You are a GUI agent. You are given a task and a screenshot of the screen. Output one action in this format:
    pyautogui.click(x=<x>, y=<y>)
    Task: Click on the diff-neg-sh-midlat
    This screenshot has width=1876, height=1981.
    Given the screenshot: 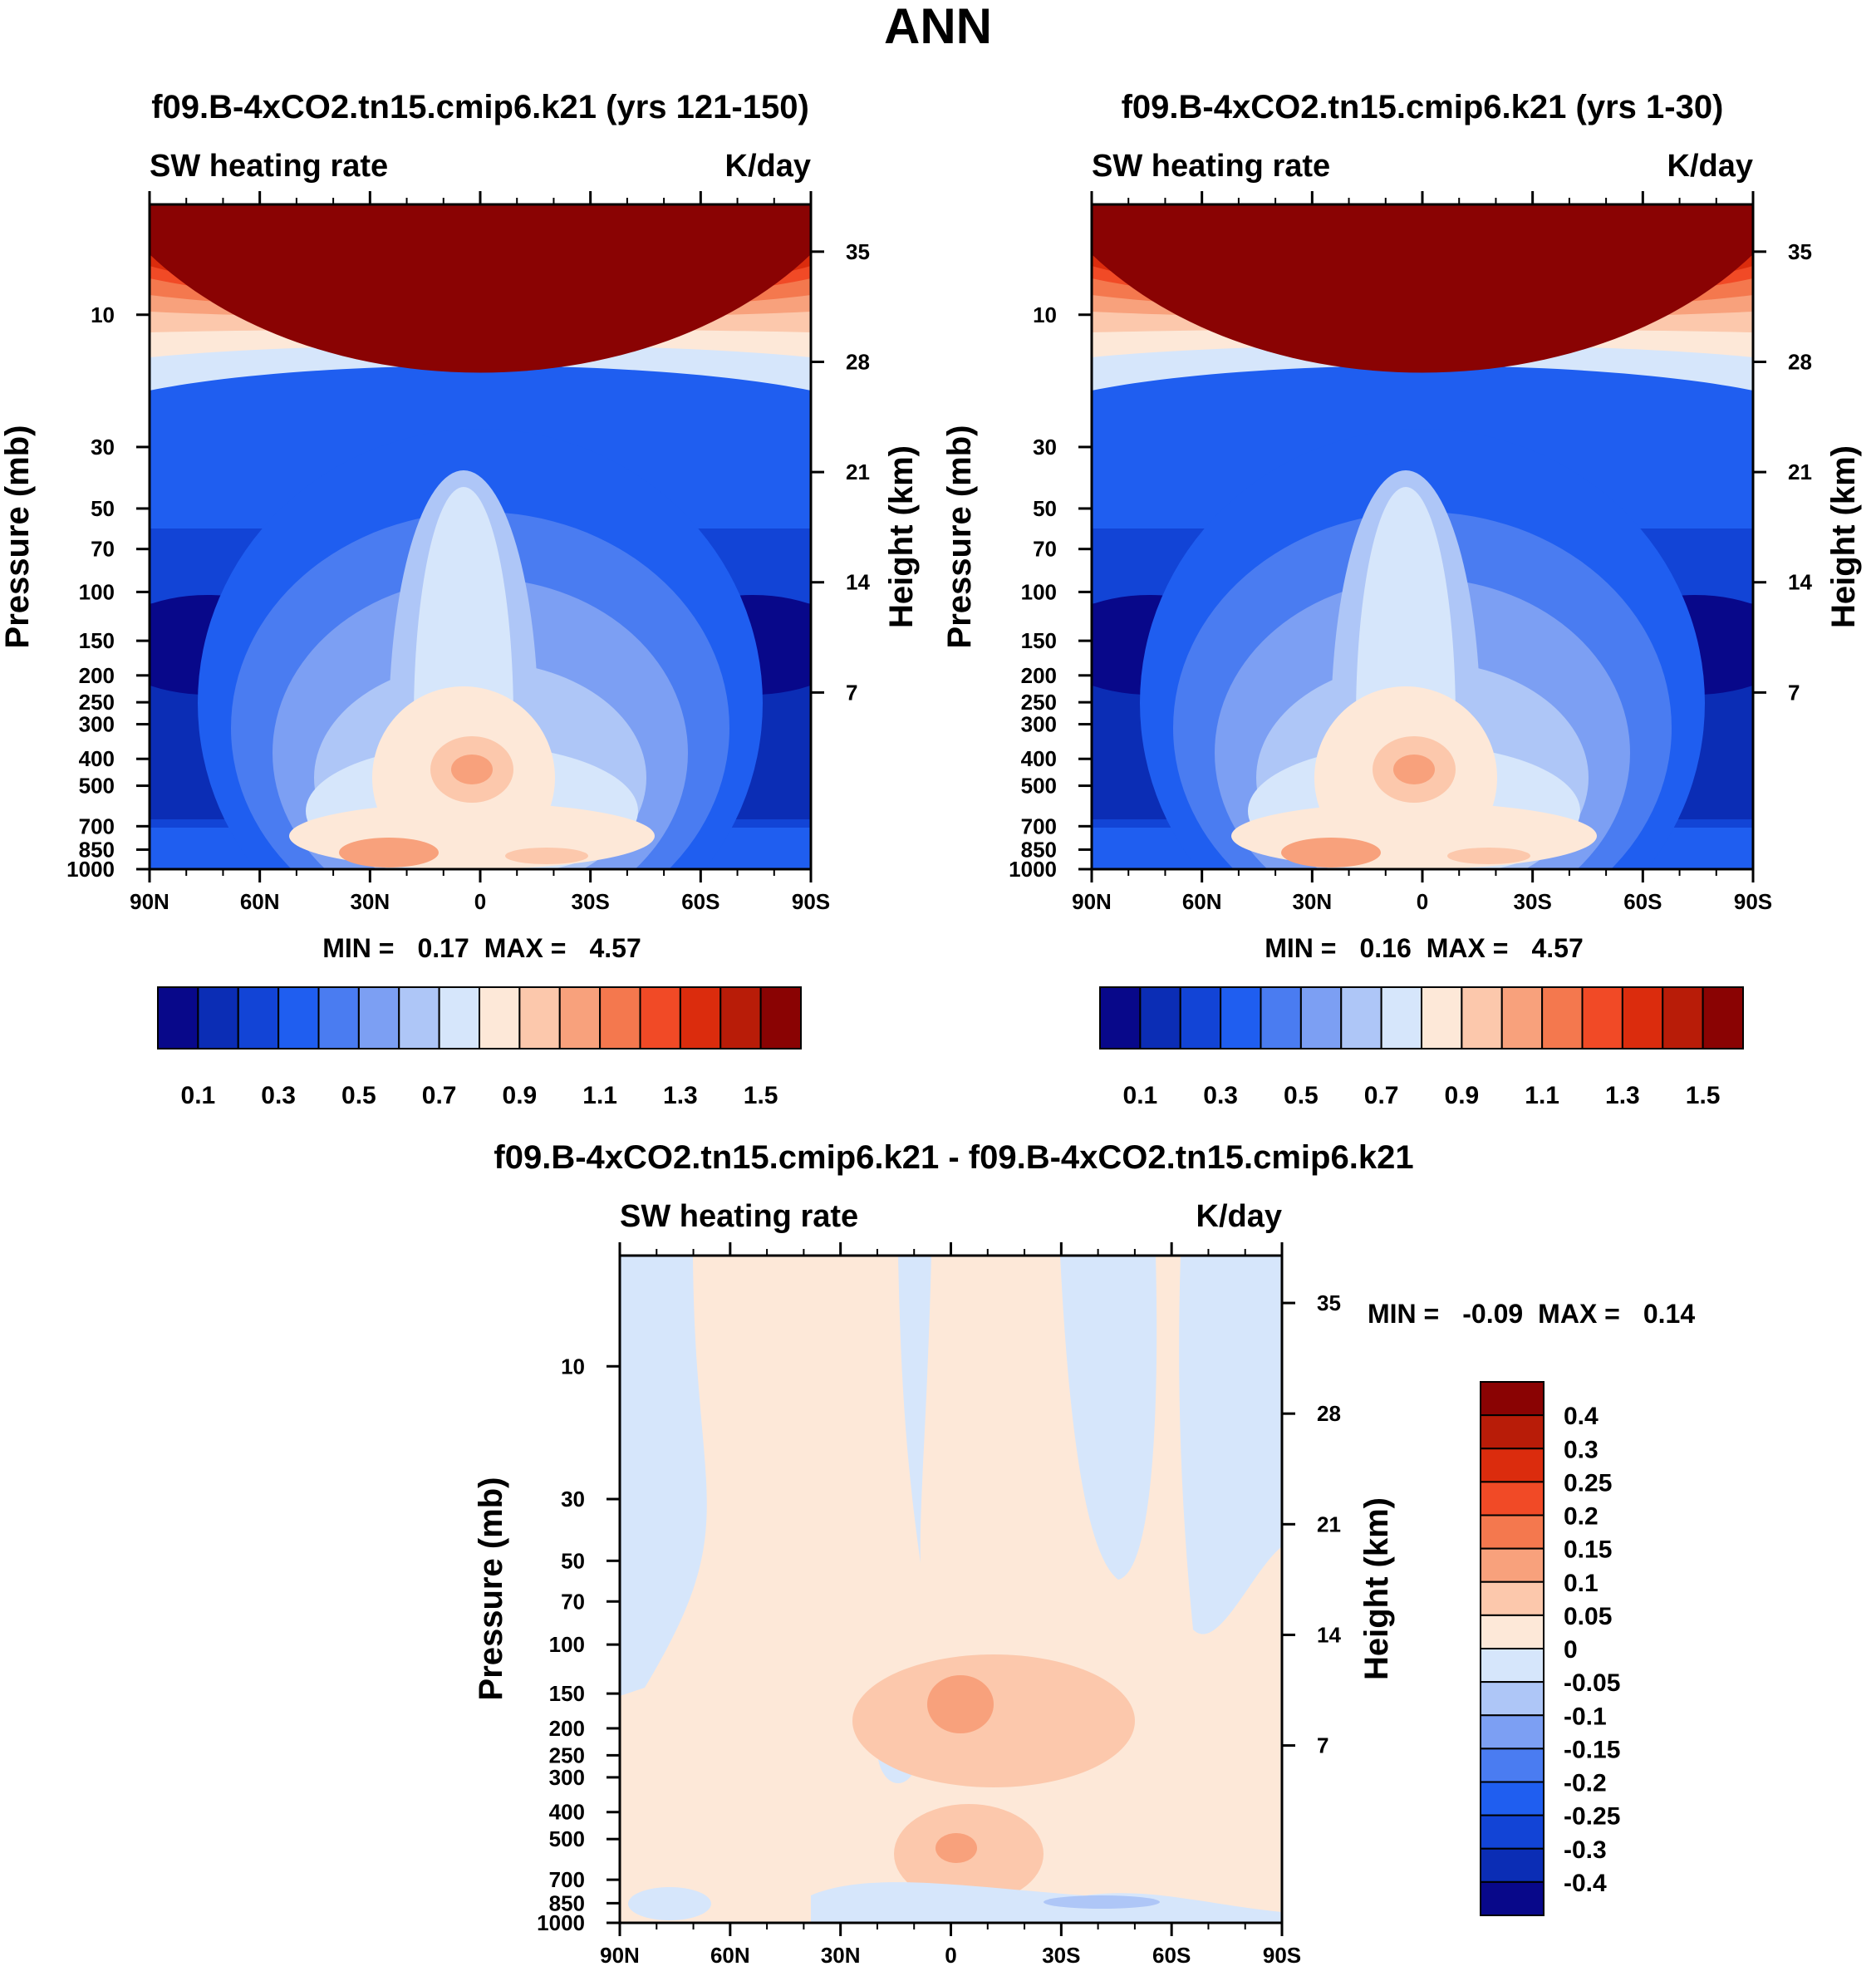 What is the action you would take?
    pyautogui.click(x=1108, y=1418)
    